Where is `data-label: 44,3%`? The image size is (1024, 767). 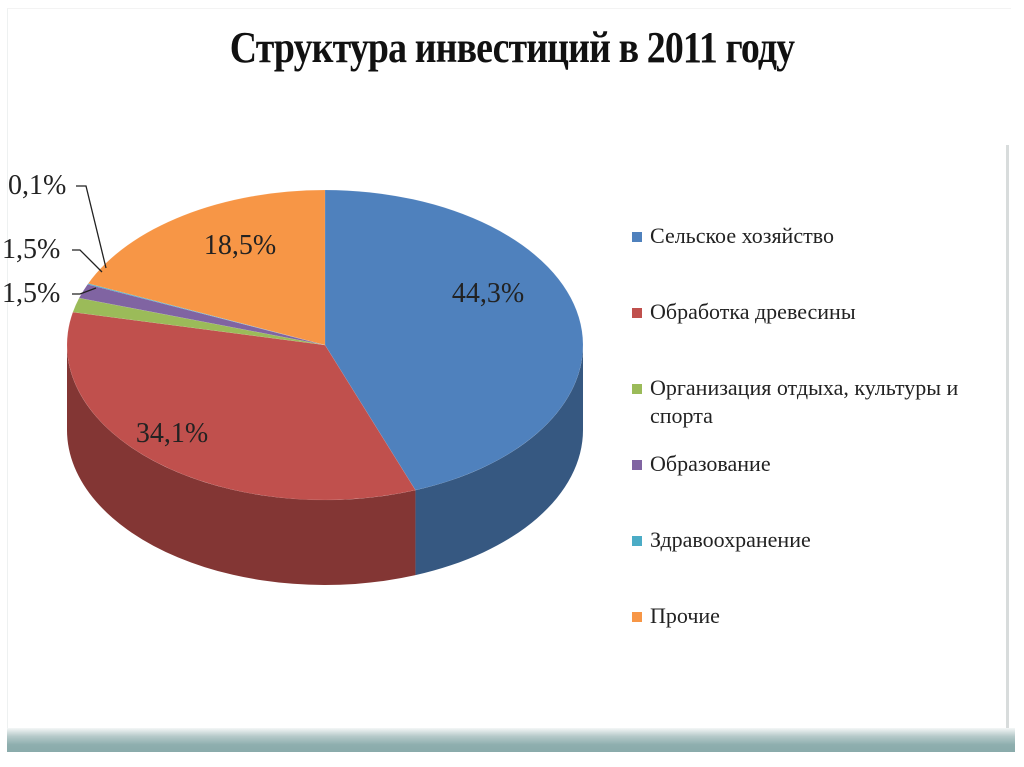 data-label: 44,3% is located at coordinates (488, 293).